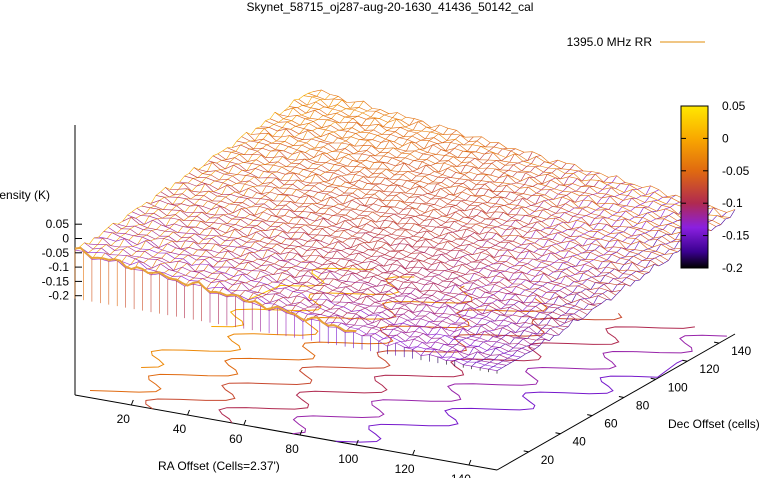 Image resolution: width=775 pixels, height=478 pixels. What do you see at coordinates (461, 475) in the screenshot?
I see `x-tick-label: 140` at bounding box center [461, 475].